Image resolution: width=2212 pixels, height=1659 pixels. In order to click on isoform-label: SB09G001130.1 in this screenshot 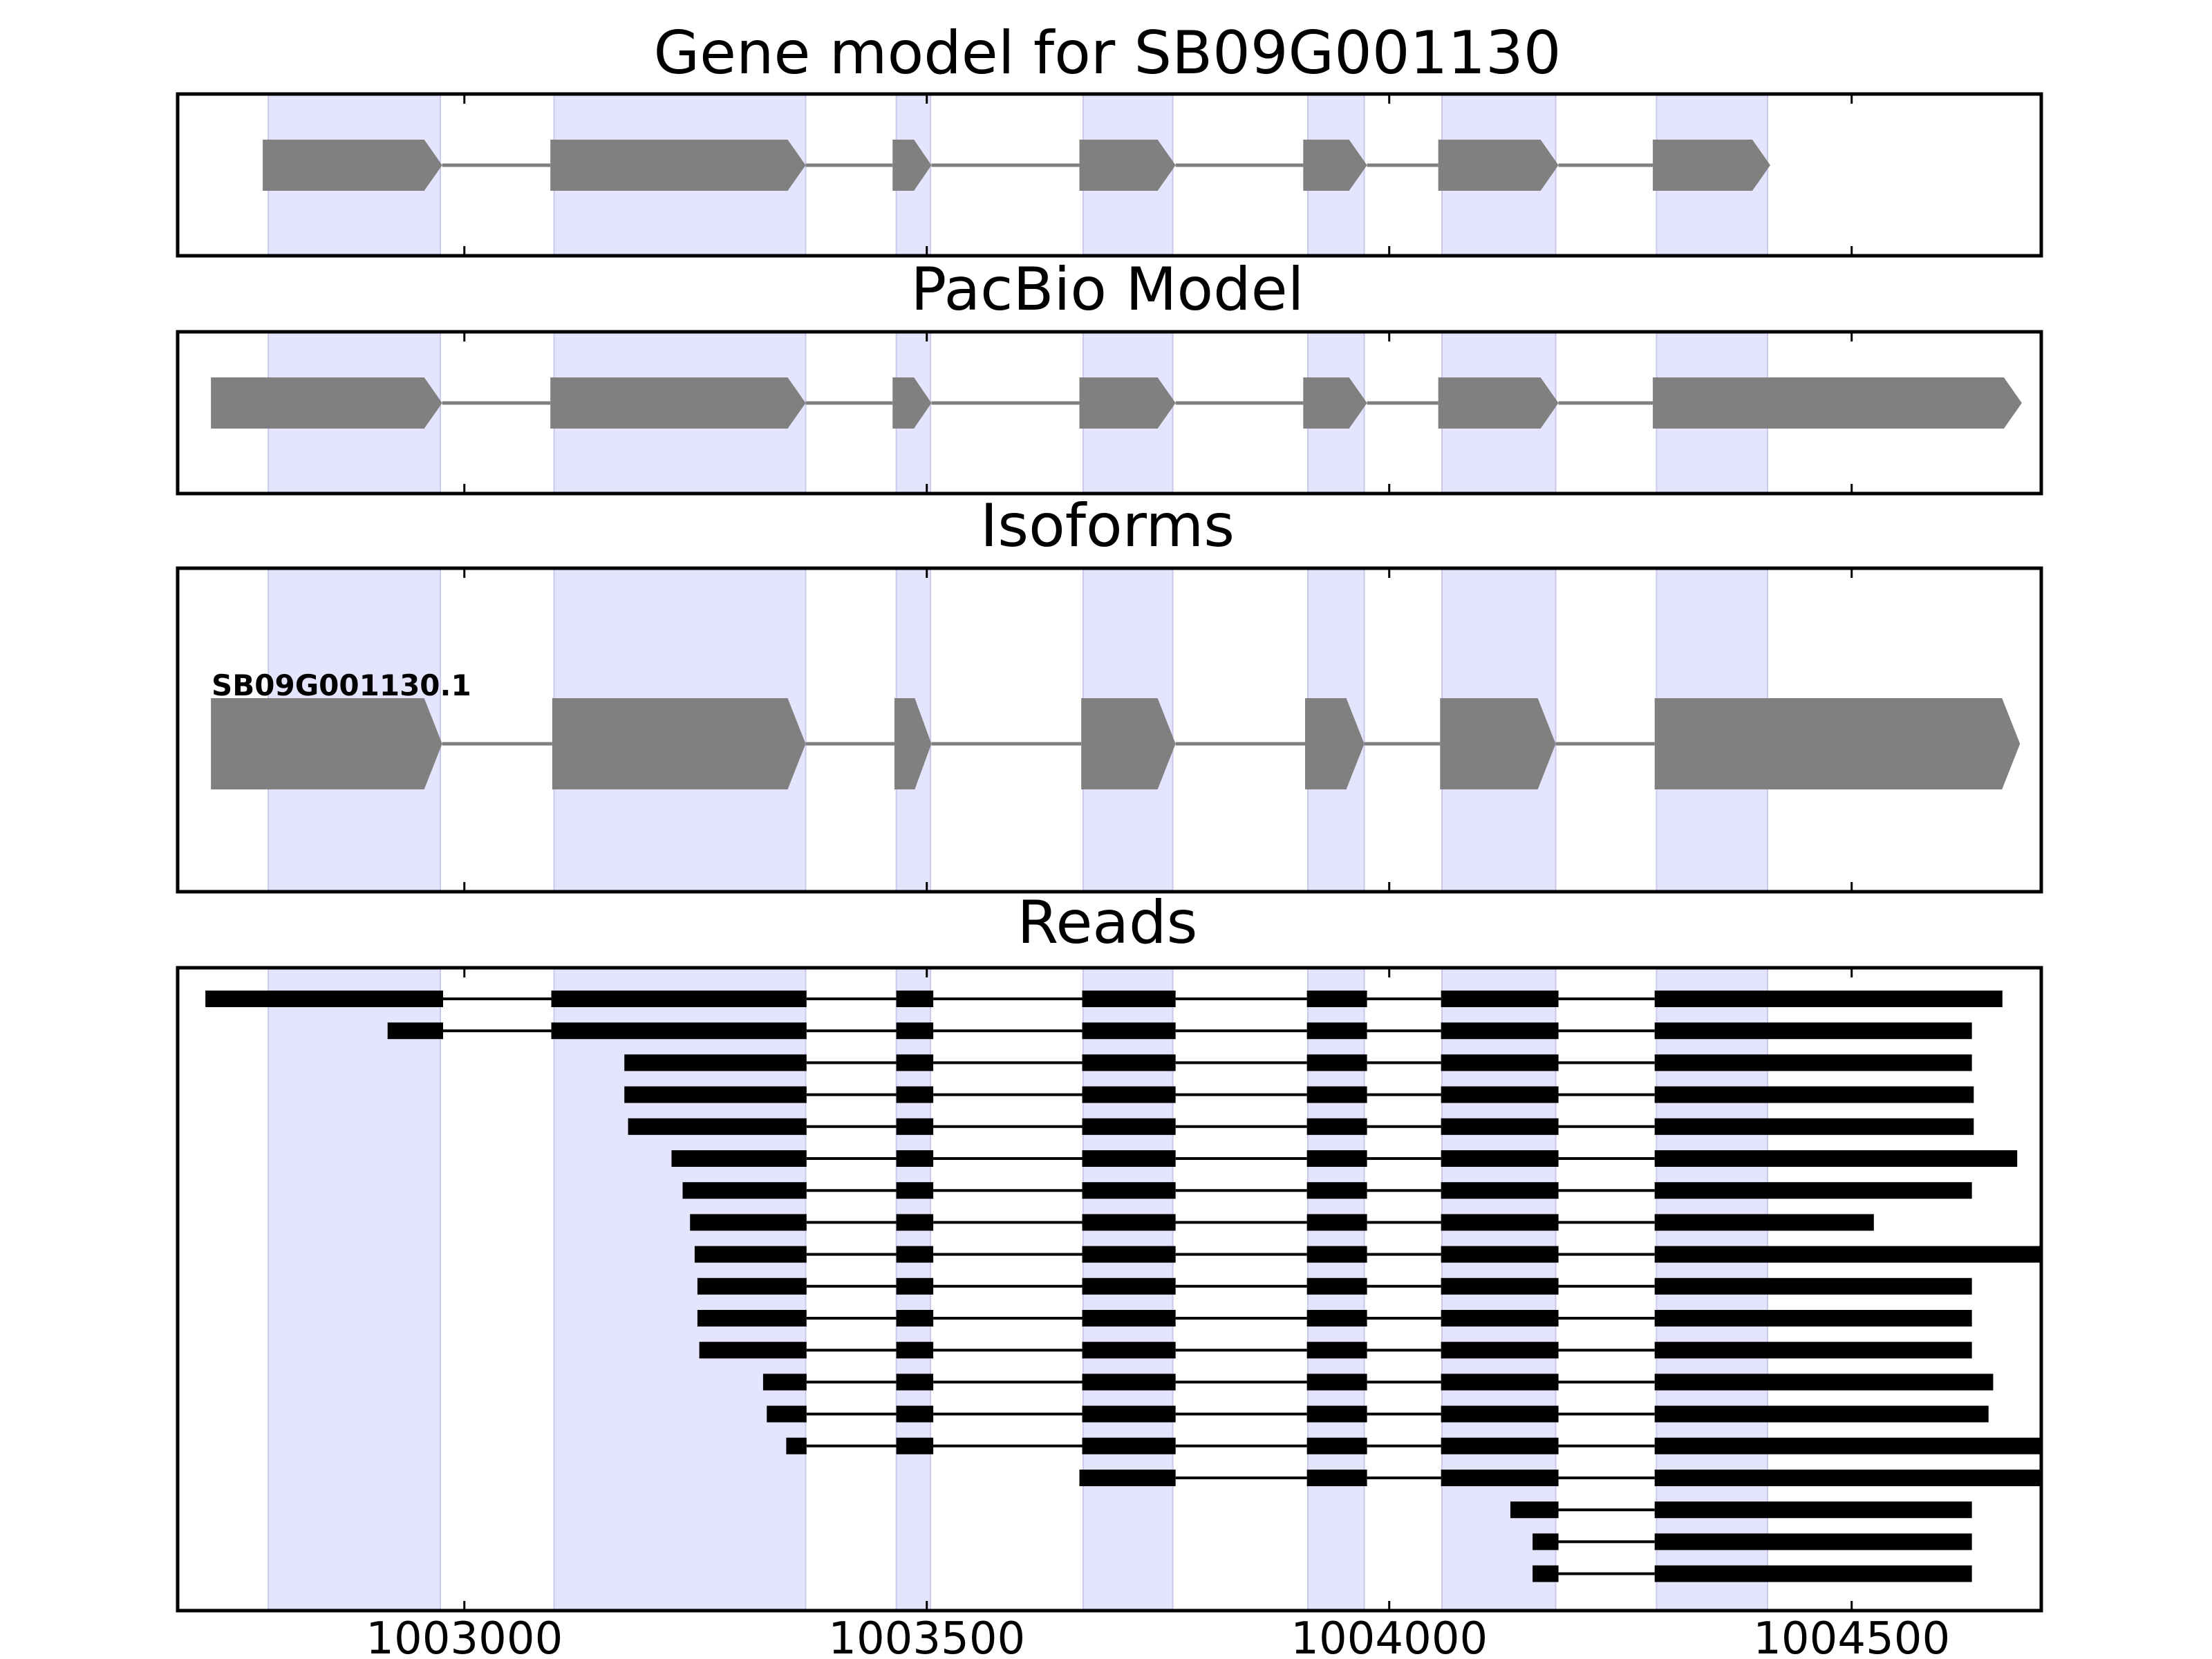, I will do `click(341, 685)`.